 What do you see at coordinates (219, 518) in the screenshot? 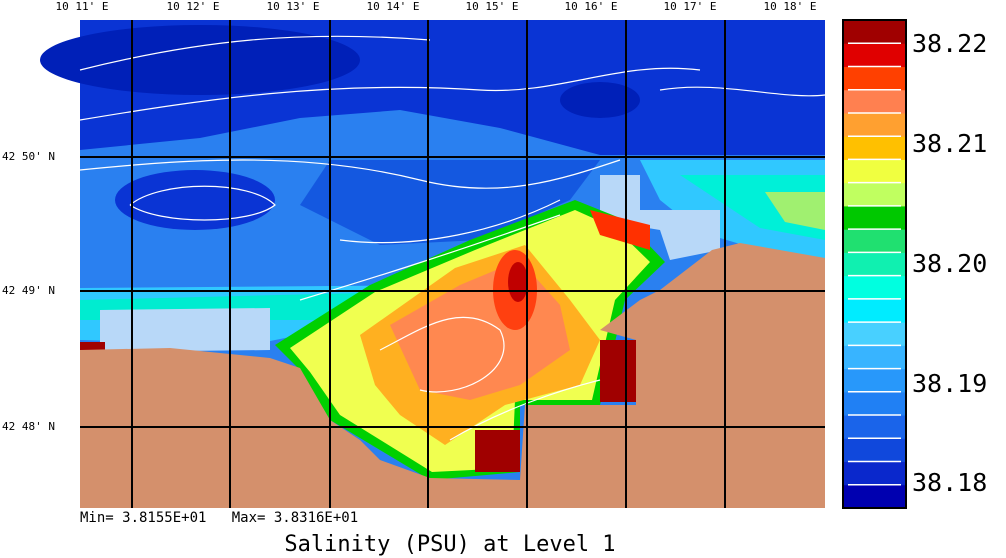
I see `stats-text: Min= 3.8155E+01 Max= 3.8316E+01` at bounding box center [219, 518].